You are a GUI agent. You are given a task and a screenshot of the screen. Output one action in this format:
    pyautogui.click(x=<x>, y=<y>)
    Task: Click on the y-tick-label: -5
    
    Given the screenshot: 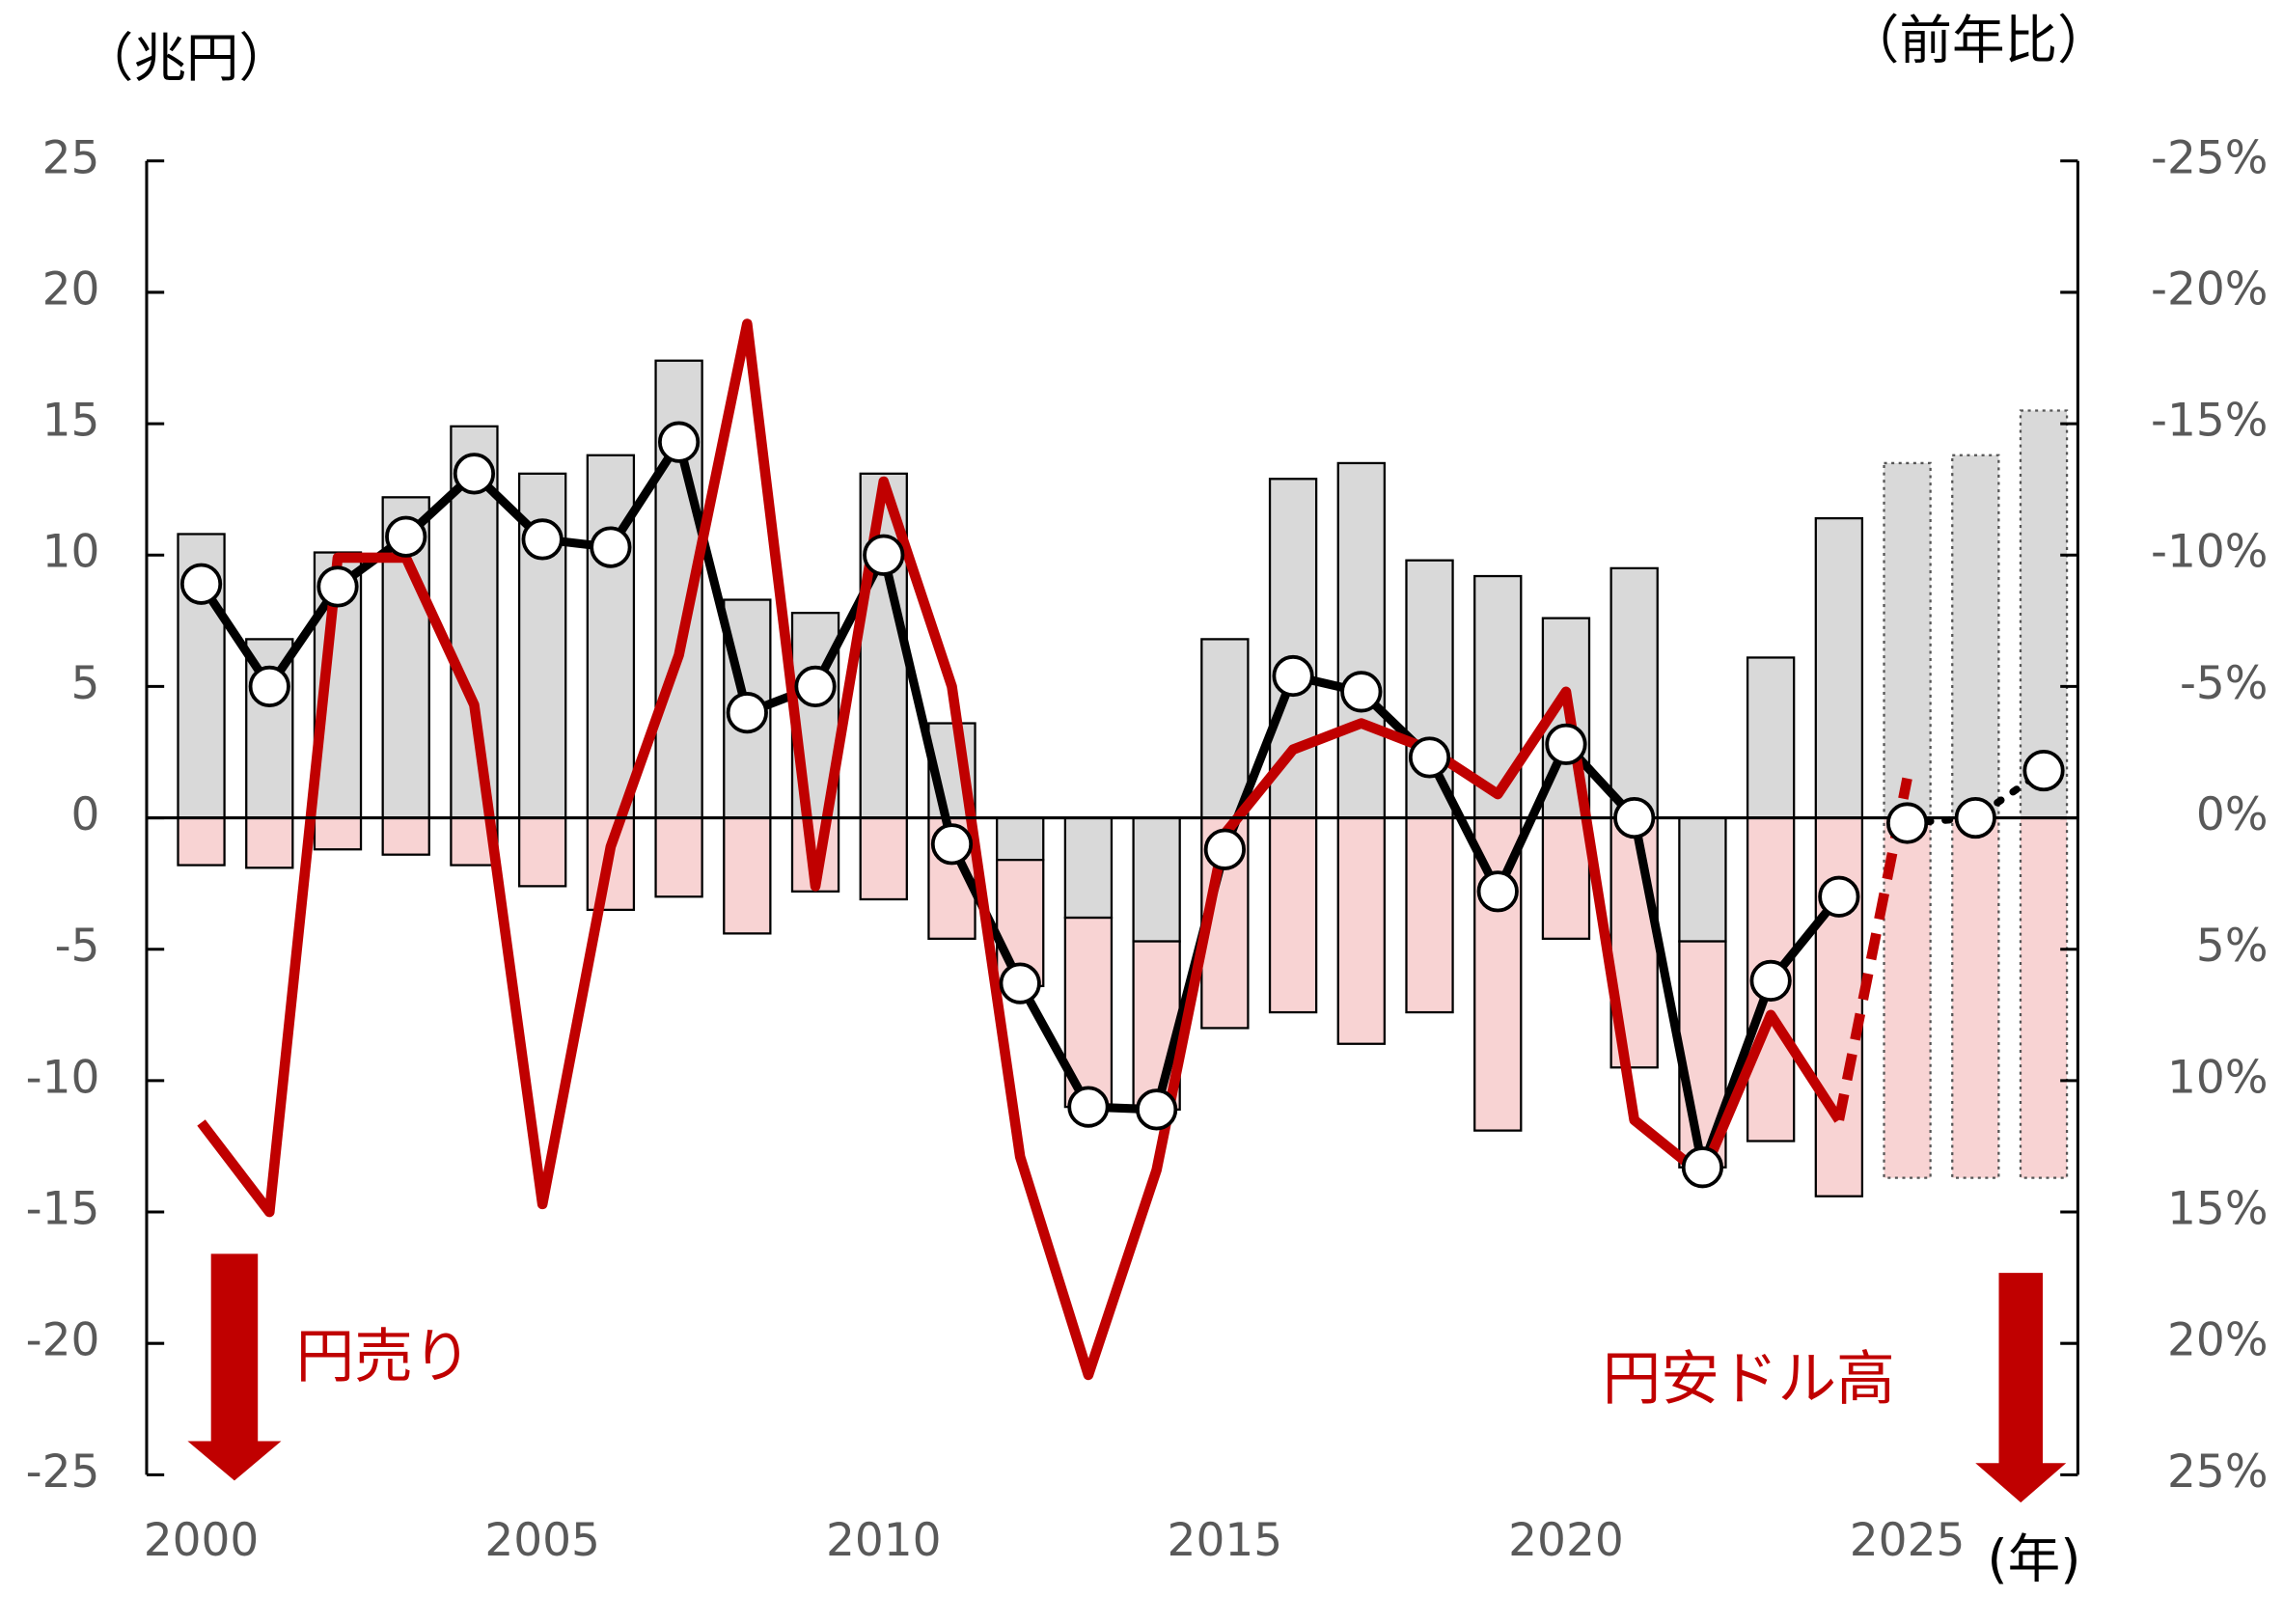 What is the action you would take?
    pyautogui.click(x=77, y=946)
    